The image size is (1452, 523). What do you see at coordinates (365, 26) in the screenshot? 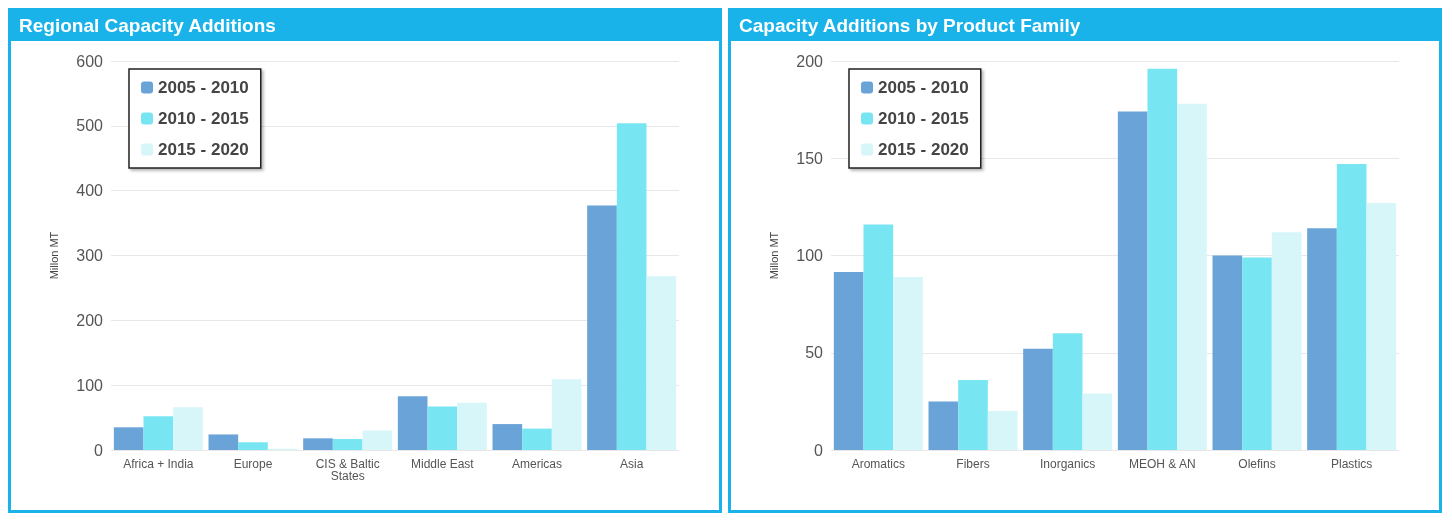
I see `chart-title: Regional Capacity Additions` at bounding box center [365, 26].